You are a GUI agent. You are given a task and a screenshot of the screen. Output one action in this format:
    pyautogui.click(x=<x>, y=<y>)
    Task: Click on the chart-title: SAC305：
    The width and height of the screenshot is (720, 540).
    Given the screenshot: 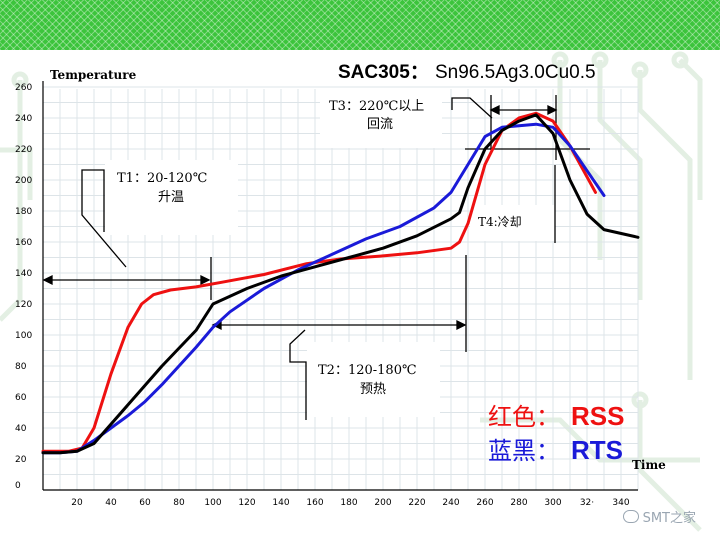 What is the action you would take?
    pyautogui.click(x=383, y=72)
    